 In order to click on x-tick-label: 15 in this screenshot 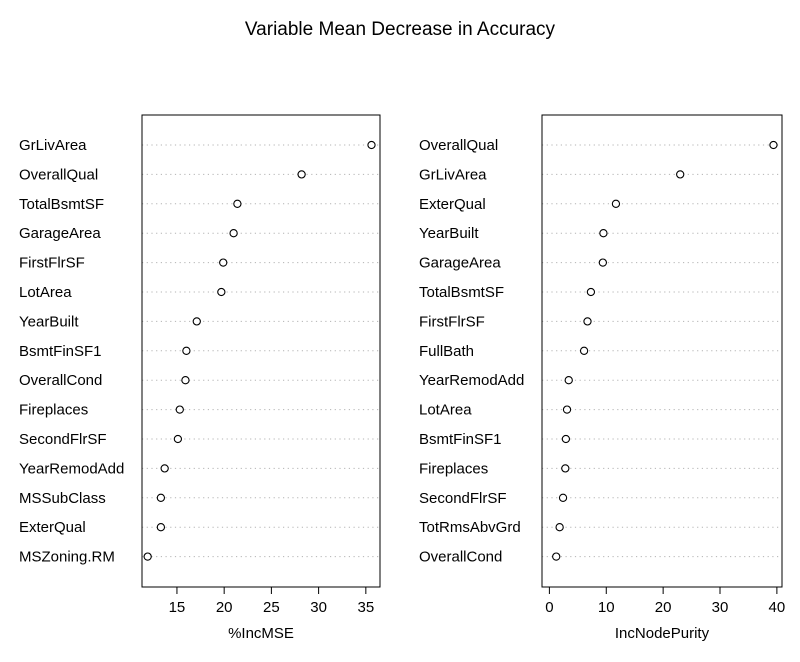, I will do `click(177, 607)`.